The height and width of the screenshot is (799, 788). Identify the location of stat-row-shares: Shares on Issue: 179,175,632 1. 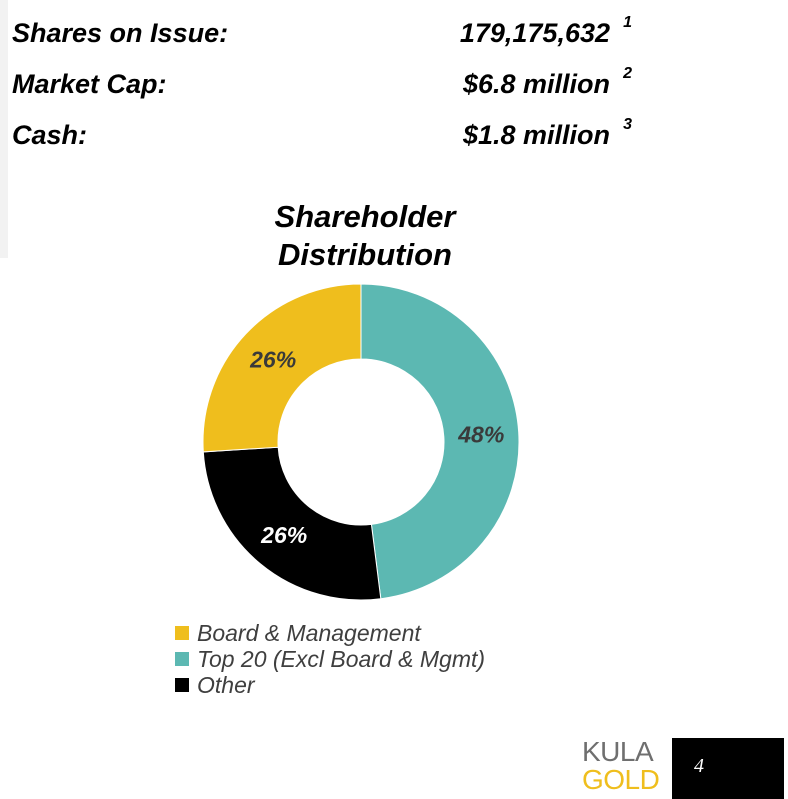
(322, 36).